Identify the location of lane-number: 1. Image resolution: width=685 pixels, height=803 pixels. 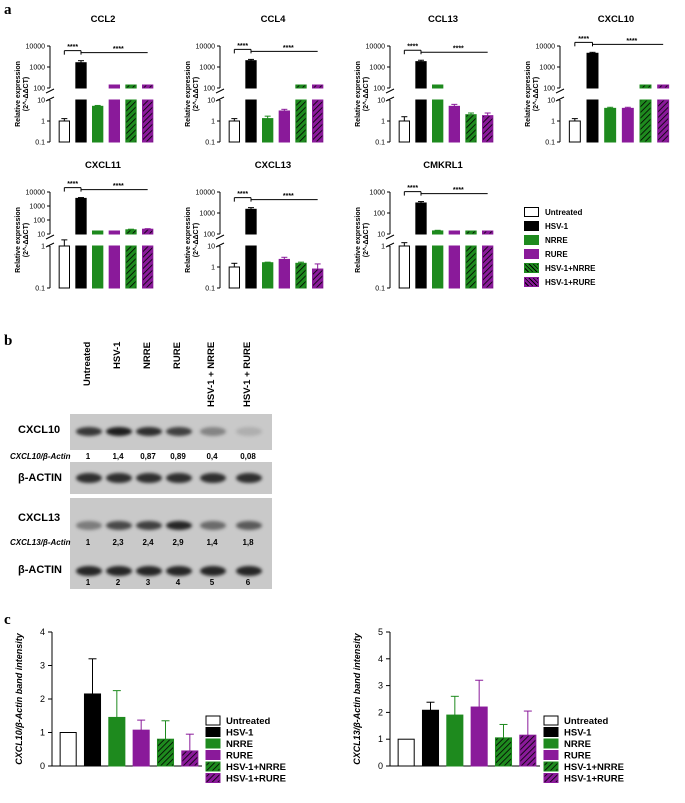
(88, 582).